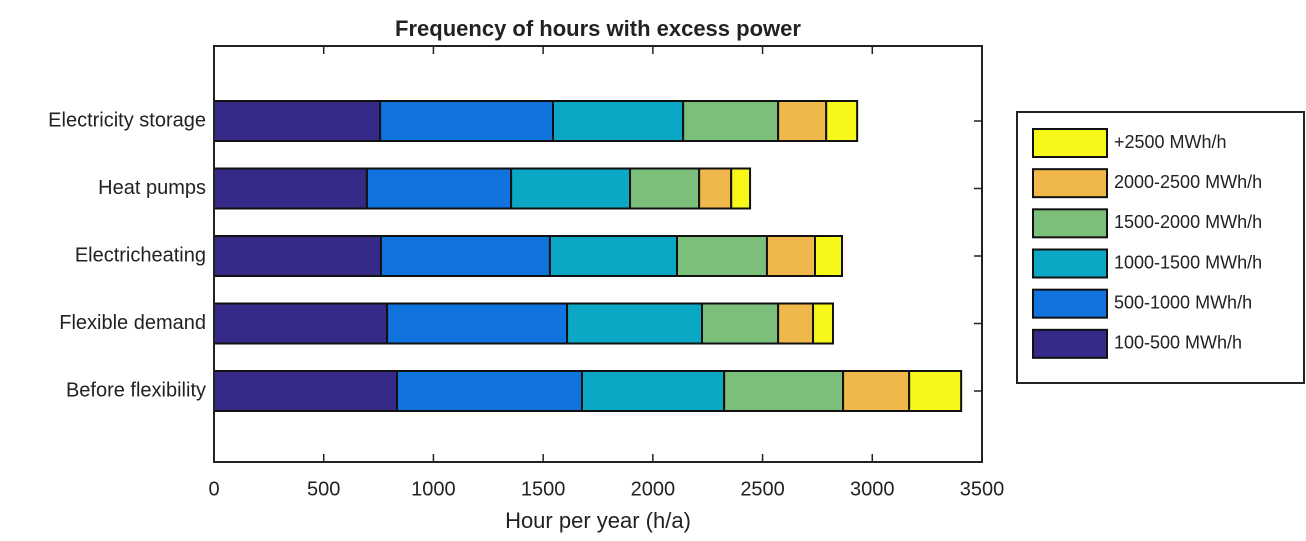  Describe the element at coordinates (762, 489) in the screenshot. I see `x-tick-label: 2500` at that location.